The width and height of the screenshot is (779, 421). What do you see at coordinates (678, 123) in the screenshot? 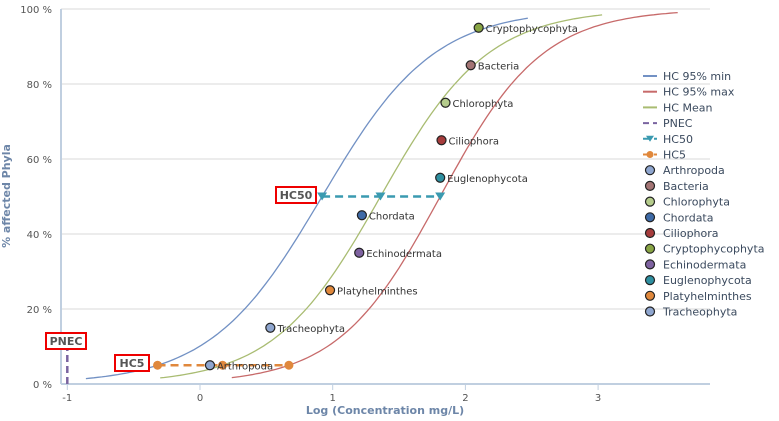
I see `legend-item: PNEC` at bounding box center [678, 123].